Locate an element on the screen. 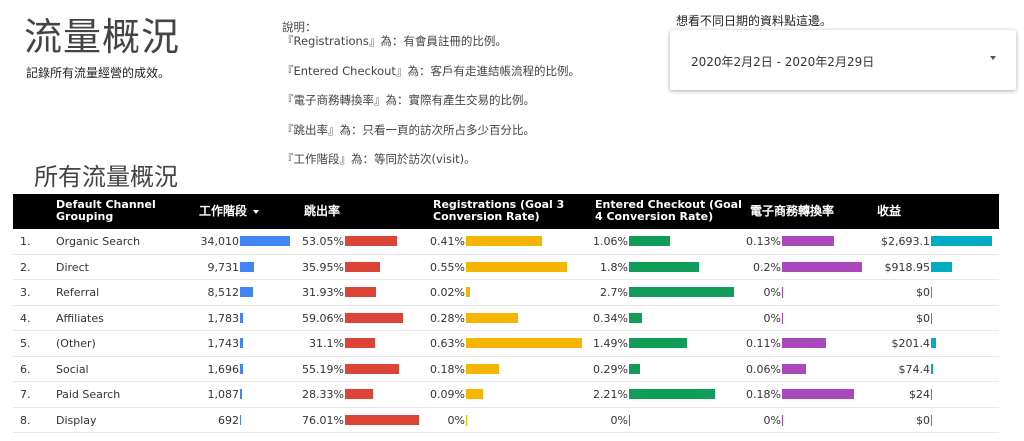 The width and height of the screenshot is (1024, 441). header-registrations: Registrations (Goal 3 Conversion Rate) is located at coordinates (499, 210).